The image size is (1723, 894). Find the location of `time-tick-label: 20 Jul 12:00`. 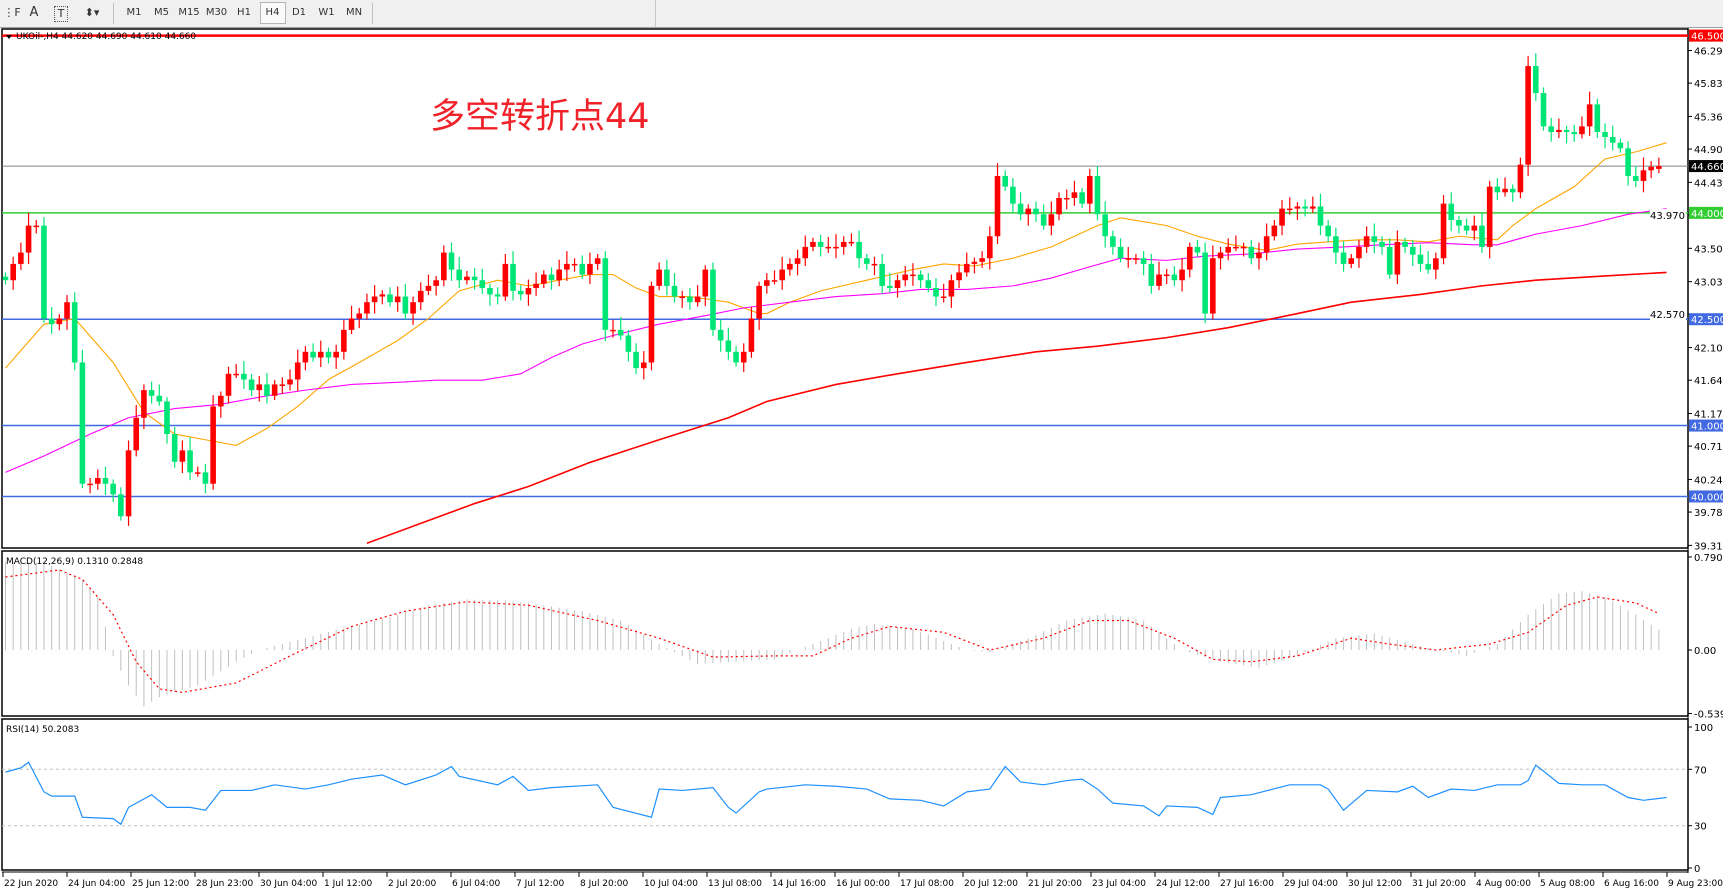

time-tick-label: 20 Jul 12:00 is located at coordinates (991, 884).